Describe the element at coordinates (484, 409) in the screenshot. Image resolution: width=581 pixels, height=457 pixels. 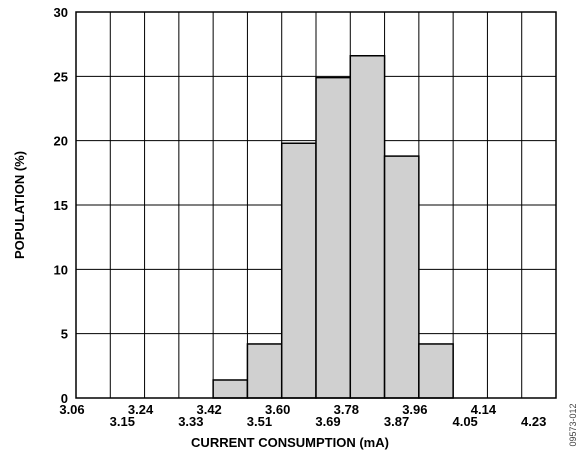
I see `x-tick-label: 4.14` at that location.